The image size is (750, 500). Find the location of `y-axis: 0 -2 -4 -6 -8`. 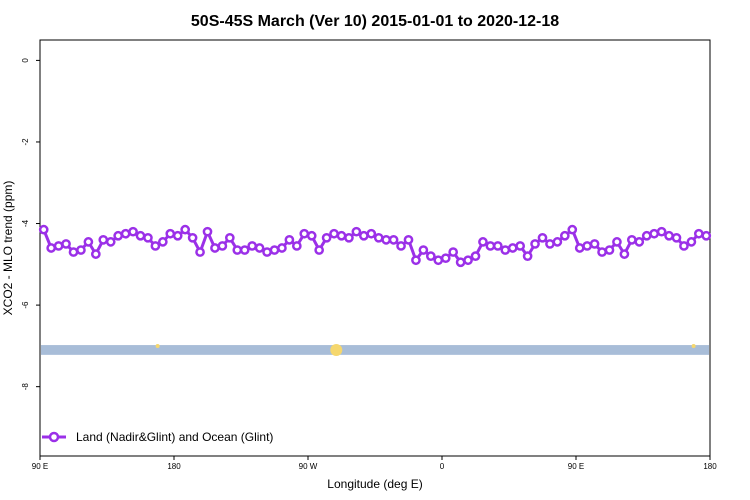

y-axis: 0 -2 -4 -6 -8 is located at coordinates (30, 224).